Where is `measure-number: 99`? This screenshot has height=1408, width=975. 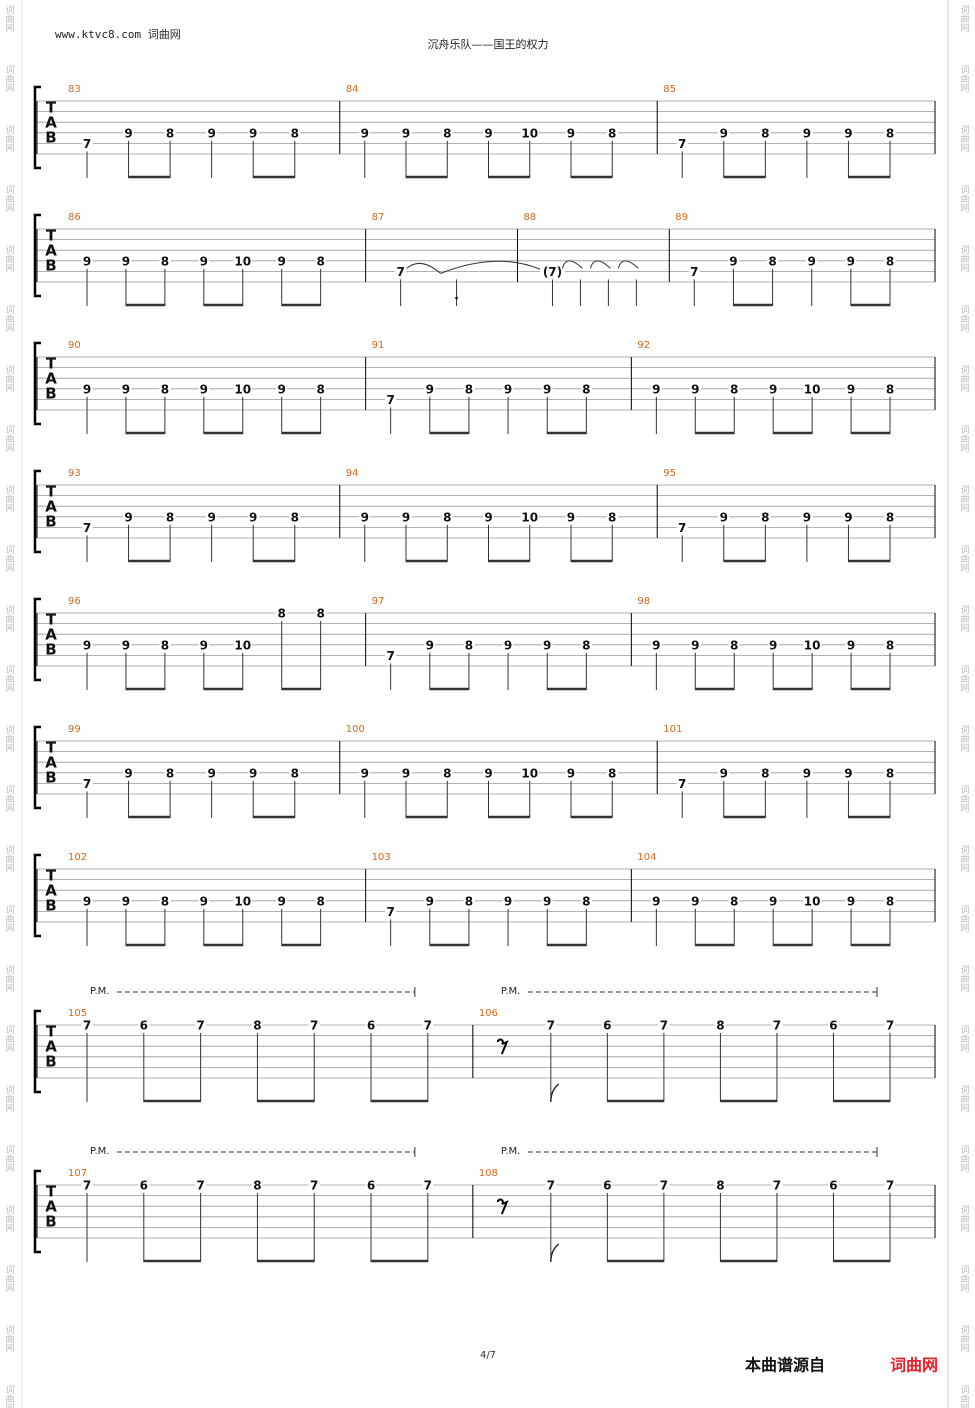 measure-number: 99 is located at coordinates (74, 729).